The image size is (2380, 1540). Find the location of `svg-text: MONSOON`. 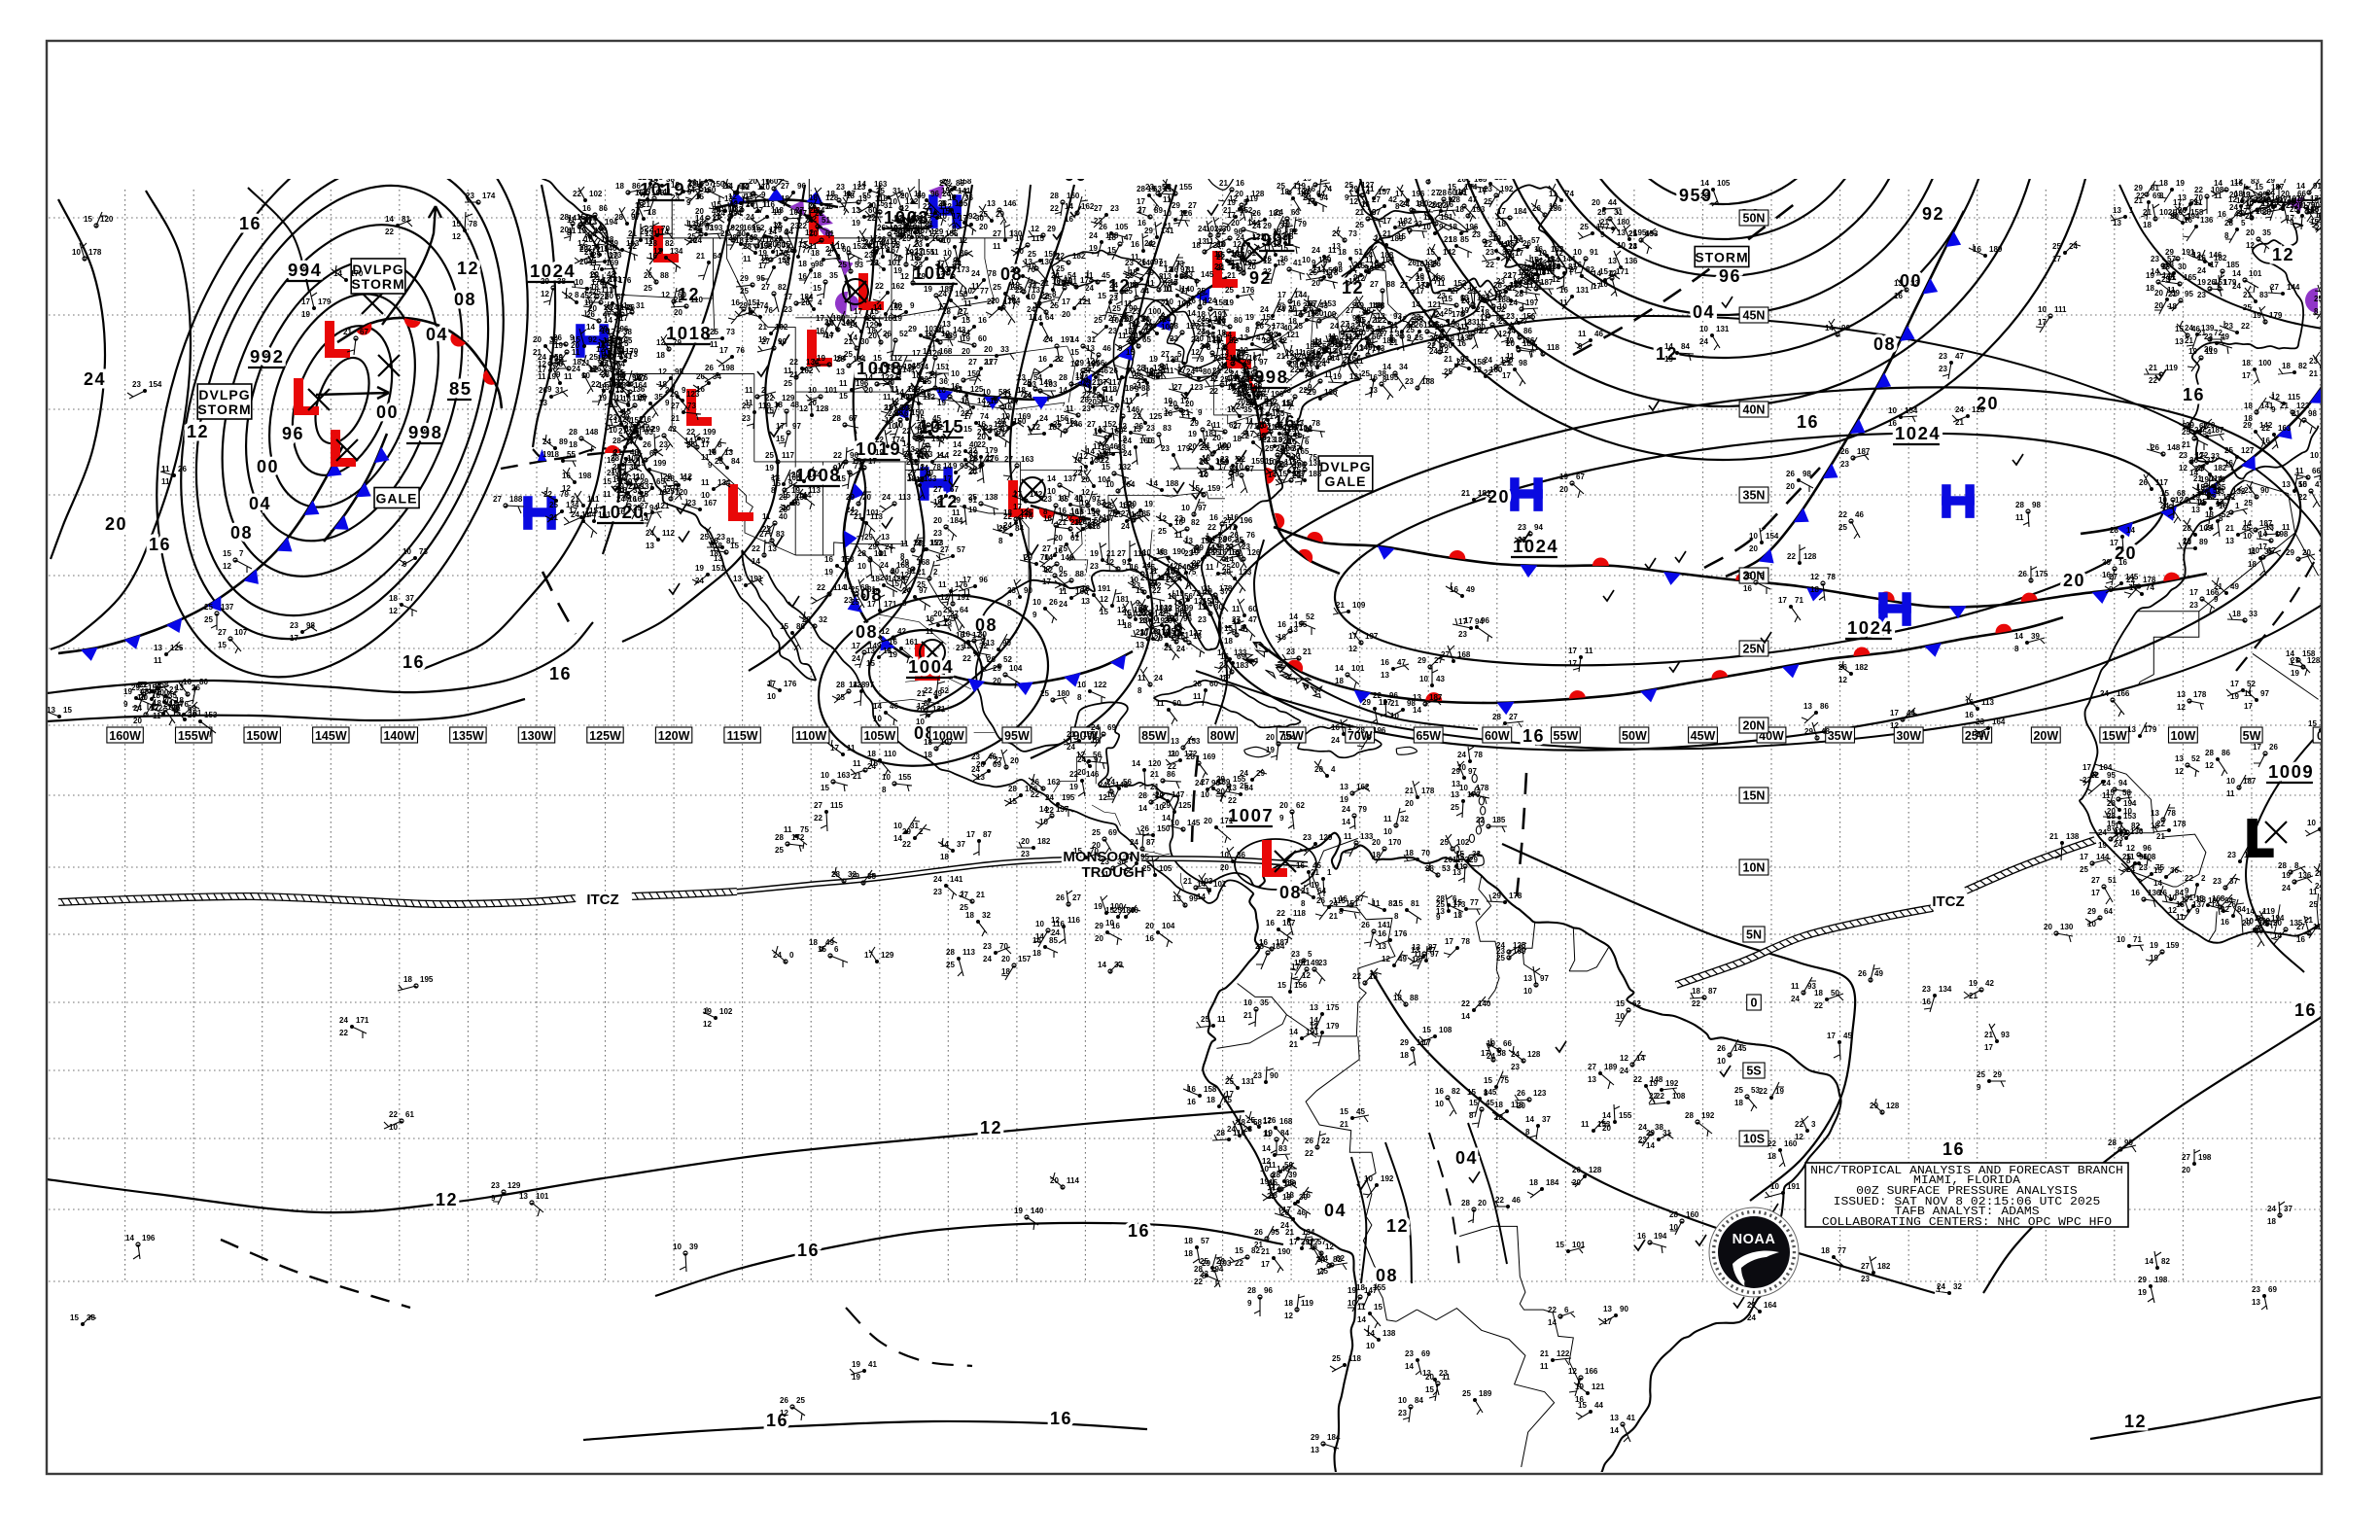

svg-text: MONSOON is located at coordinates (1101, 857).